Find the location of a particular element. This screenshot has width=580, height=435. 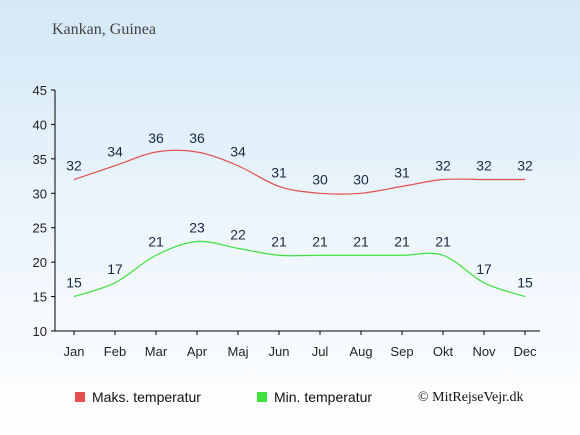

legend-label-min: Min. temperatur is located at coordinates (323, 397).